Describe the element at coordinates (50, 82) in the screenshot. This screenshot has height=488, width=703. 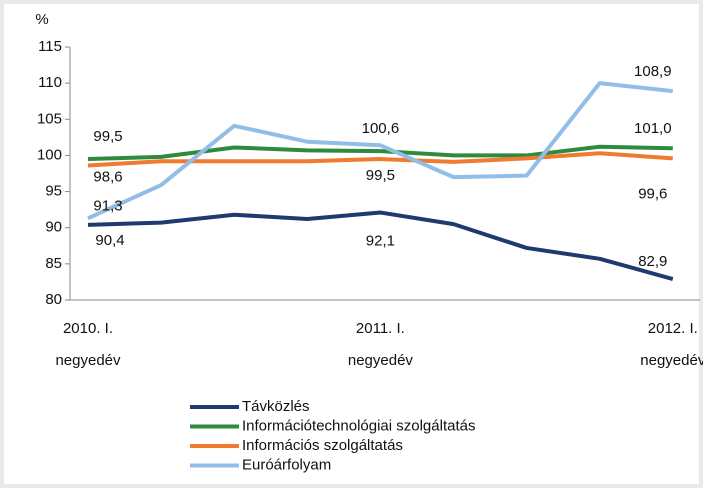
I see `y-tick-label: 110` at that location.